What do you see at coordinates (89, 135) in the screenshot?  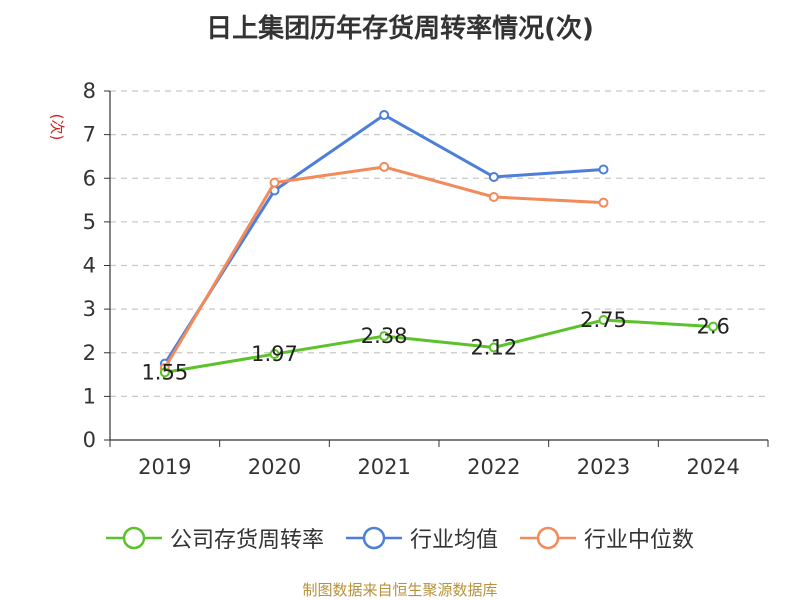 I see `y-tick-label: 7` at bounding box center [89, 135].